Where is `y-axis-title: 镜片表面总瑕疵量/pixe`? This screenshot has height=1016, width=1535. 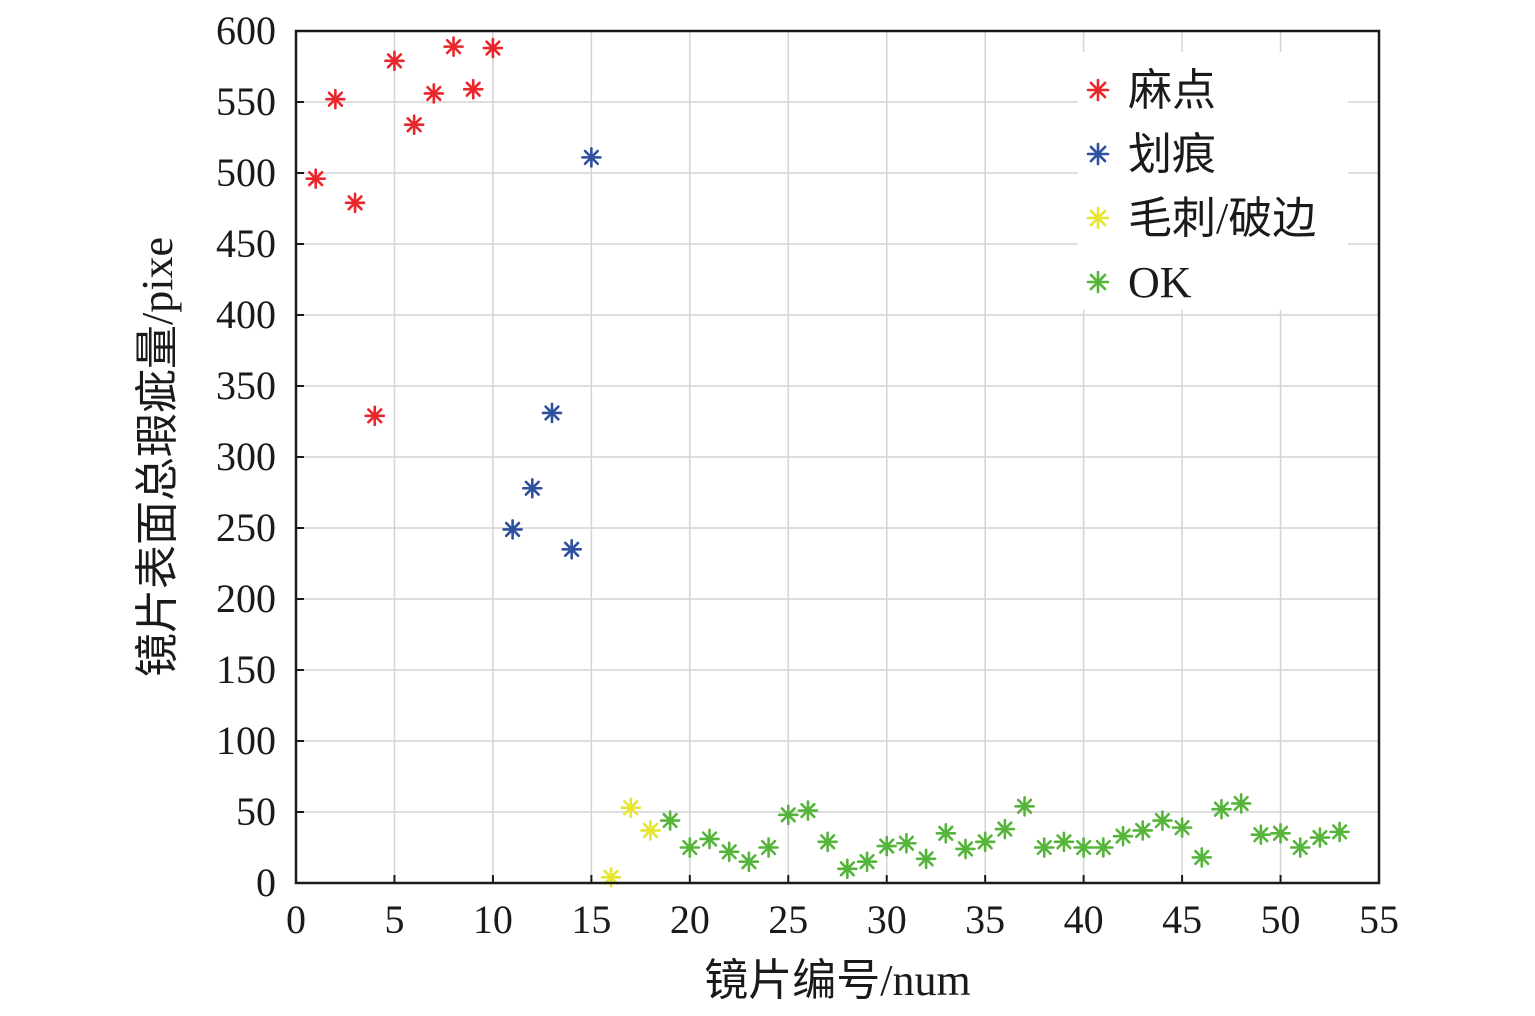 y-axis-title: 镜片表面总瑕疵量/pixe is located at coordinates (157, 457).